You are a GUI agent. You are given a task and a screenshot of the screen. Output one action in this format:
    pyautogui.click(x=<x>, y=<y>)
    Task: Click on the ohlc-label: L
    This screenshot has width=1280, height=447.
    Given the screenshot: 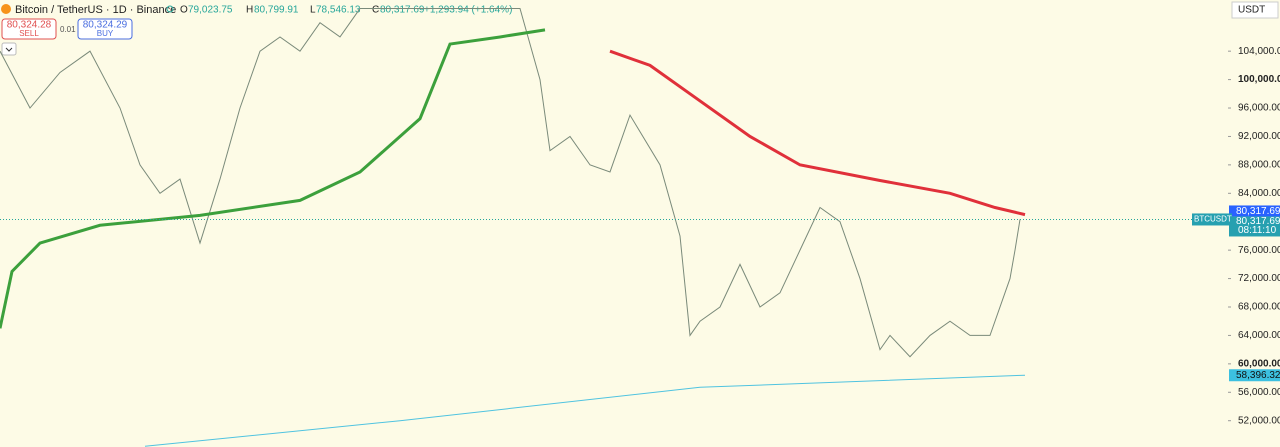 What is the action you would take?
    pyautogui.click(x=313, y=10)
    